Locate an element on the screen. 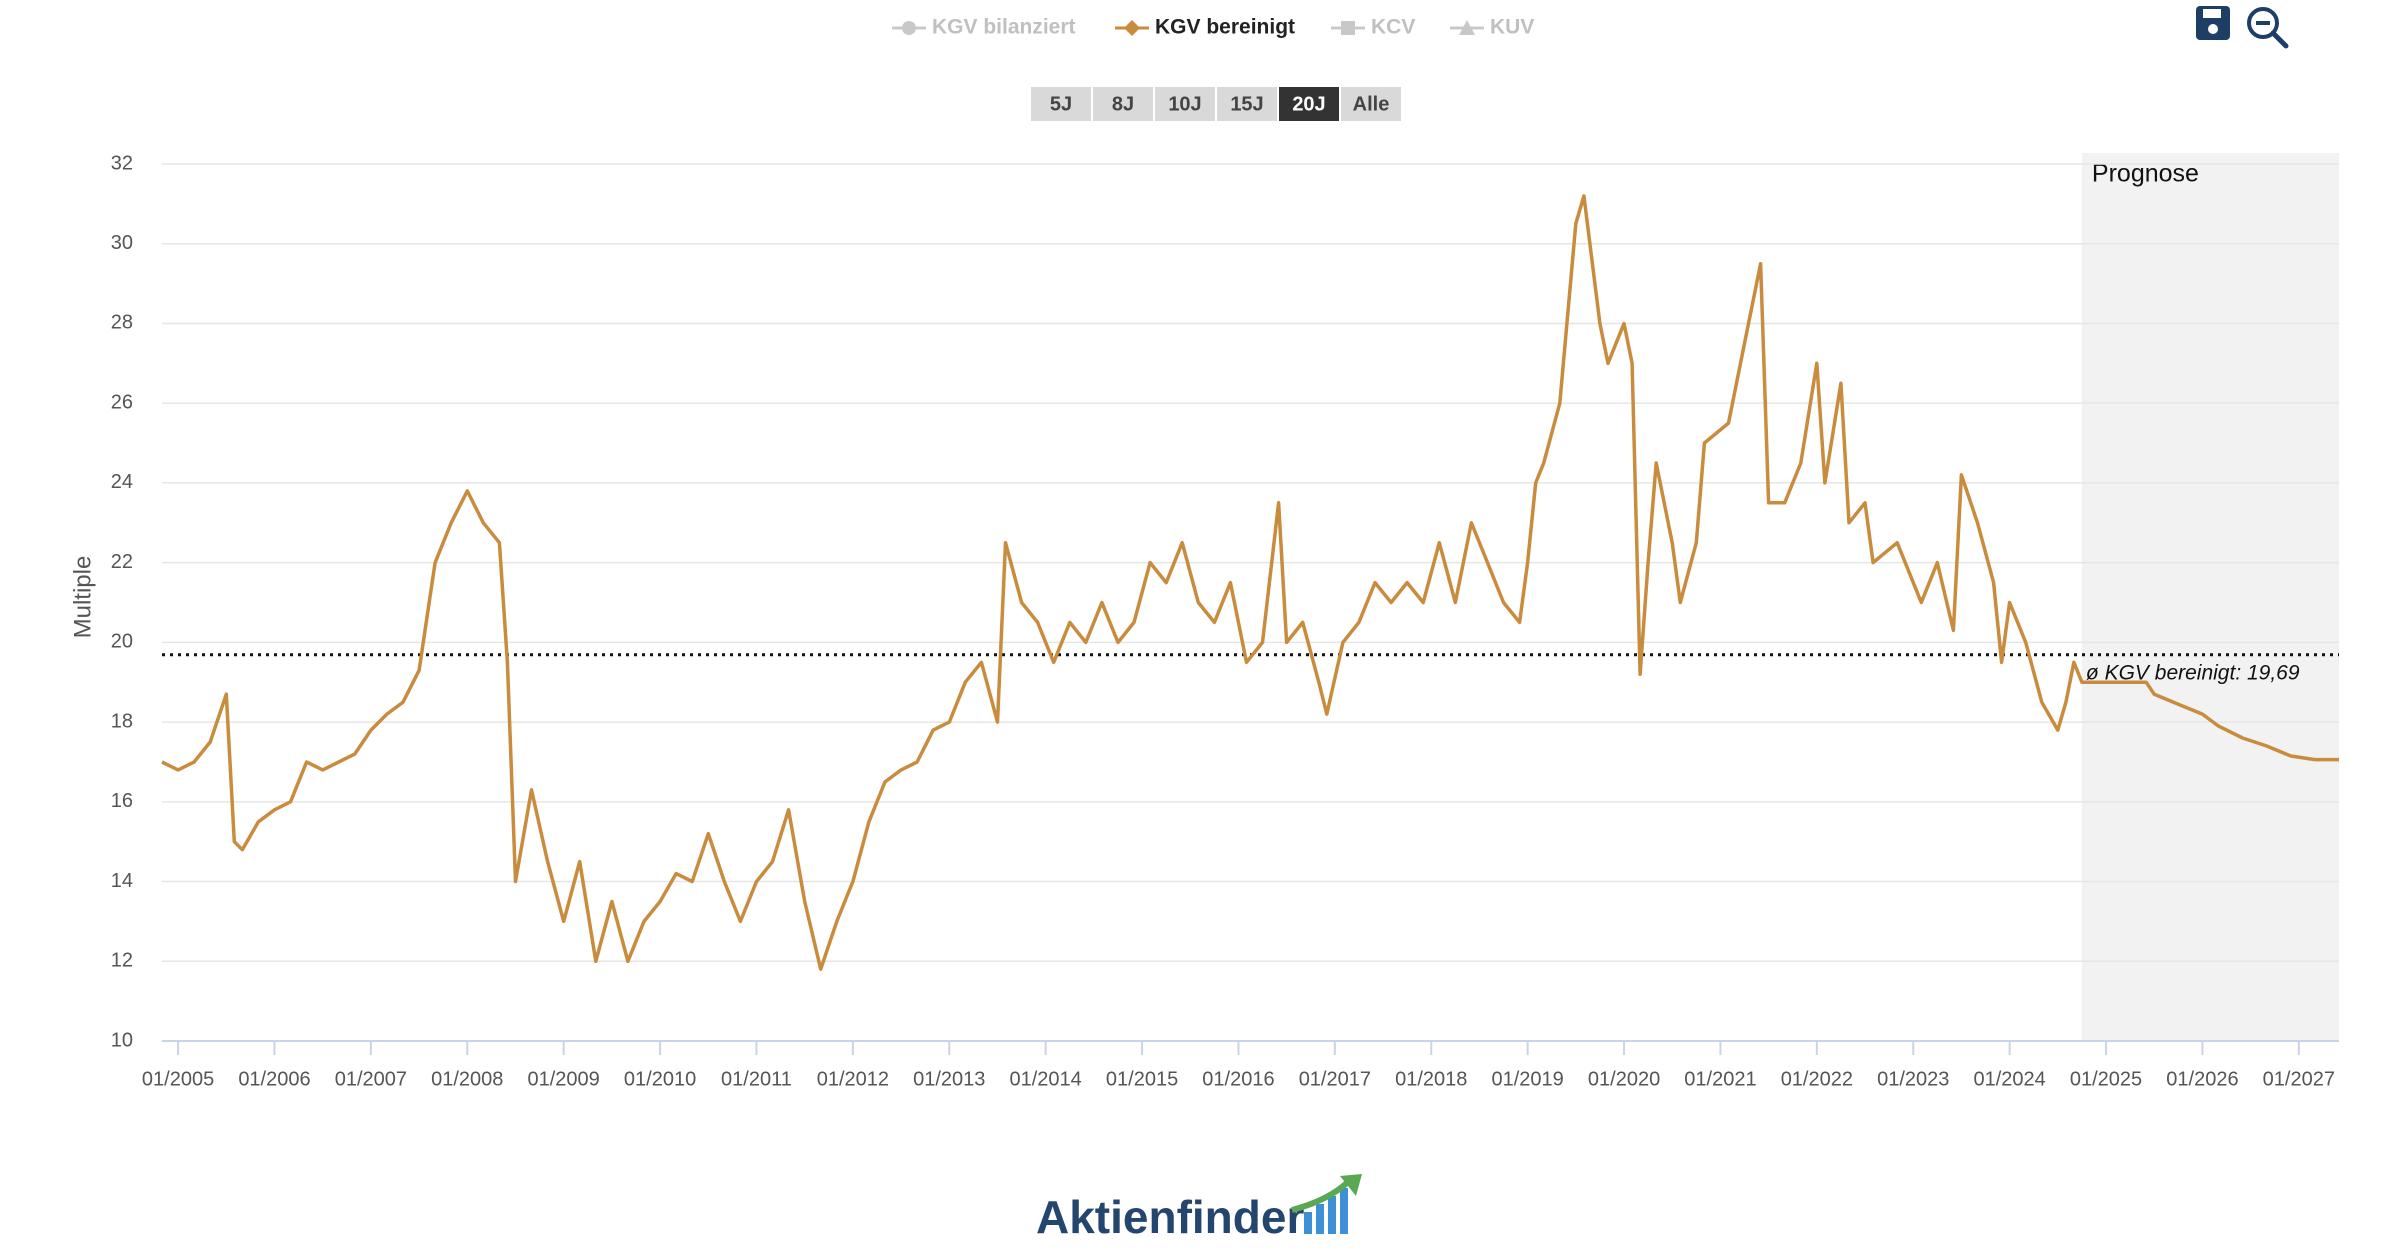 Image resolution: width=2400 pixels, height=1256 pixels. range-button-label: 20J is located at coordinates (1308, 104).